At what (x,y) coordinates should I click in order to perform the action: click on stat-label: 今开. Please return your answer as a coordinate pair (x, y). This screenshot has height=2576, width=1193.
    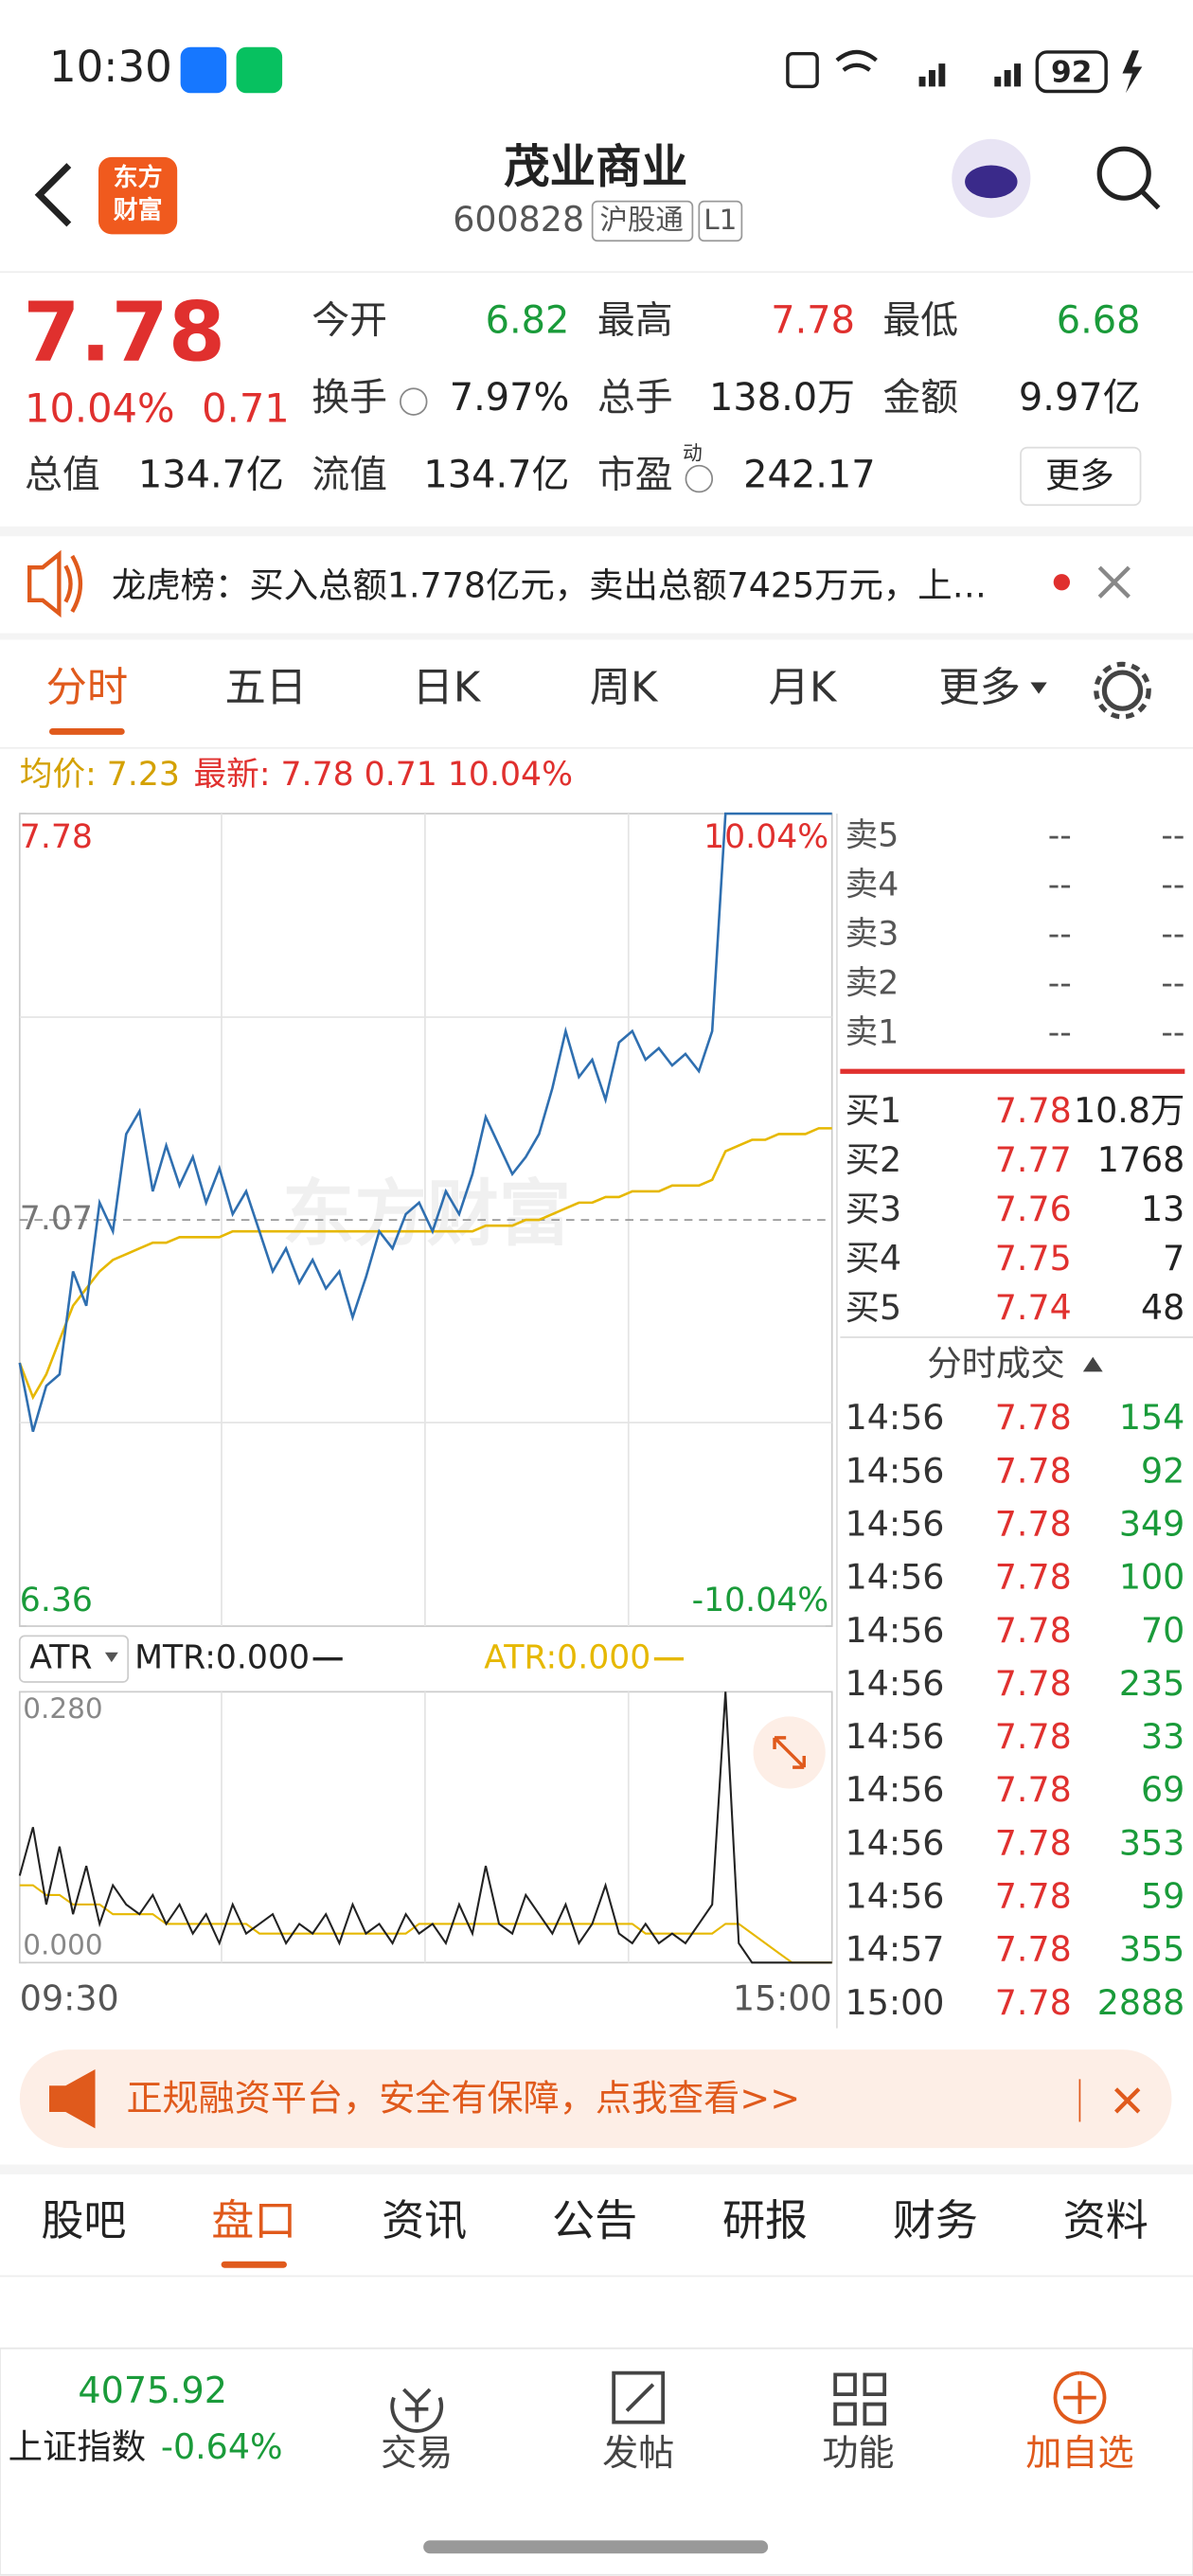
    Looking at the image, I should click on (349, 320).